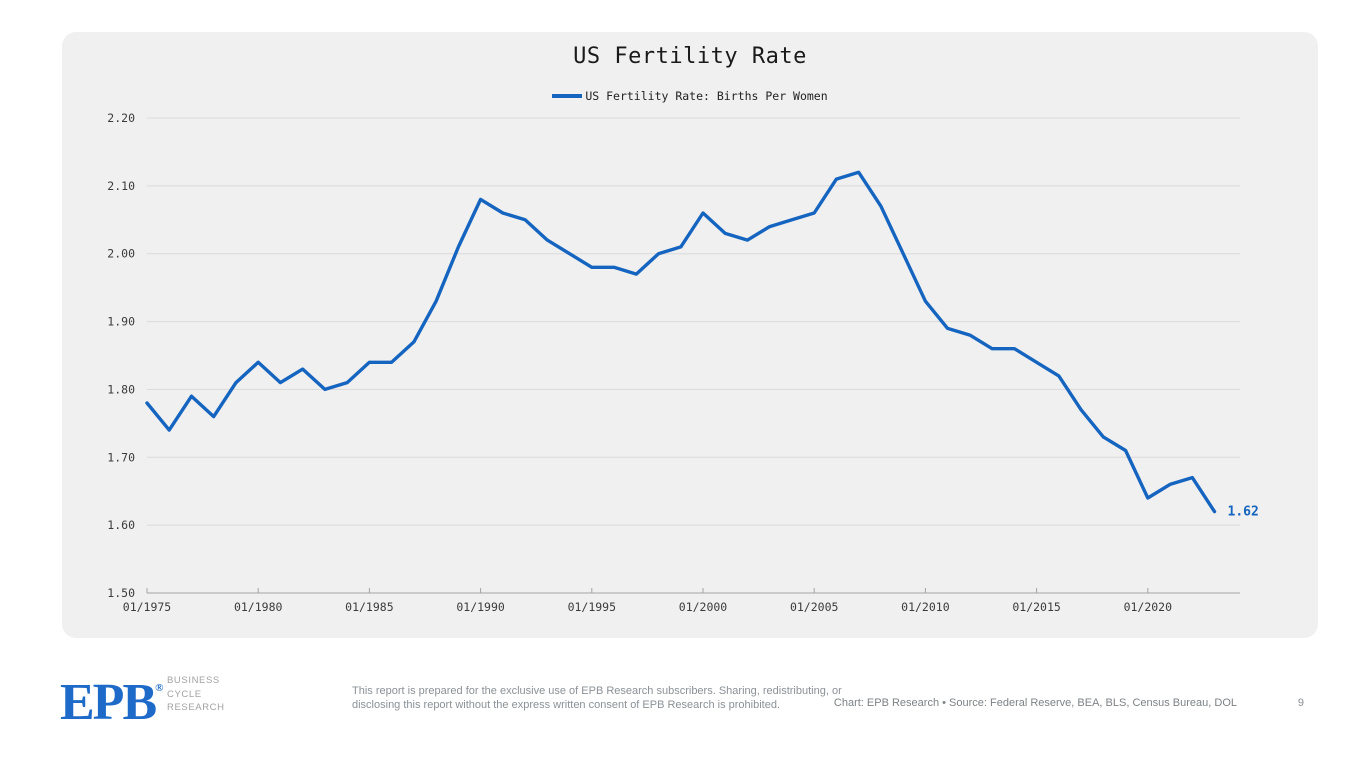 This screenshot has height=760, width=1358. Describe the element at coordinates (121, 525) in the screenshot. I see `y-axis-tick-label: 1.60` at that location.